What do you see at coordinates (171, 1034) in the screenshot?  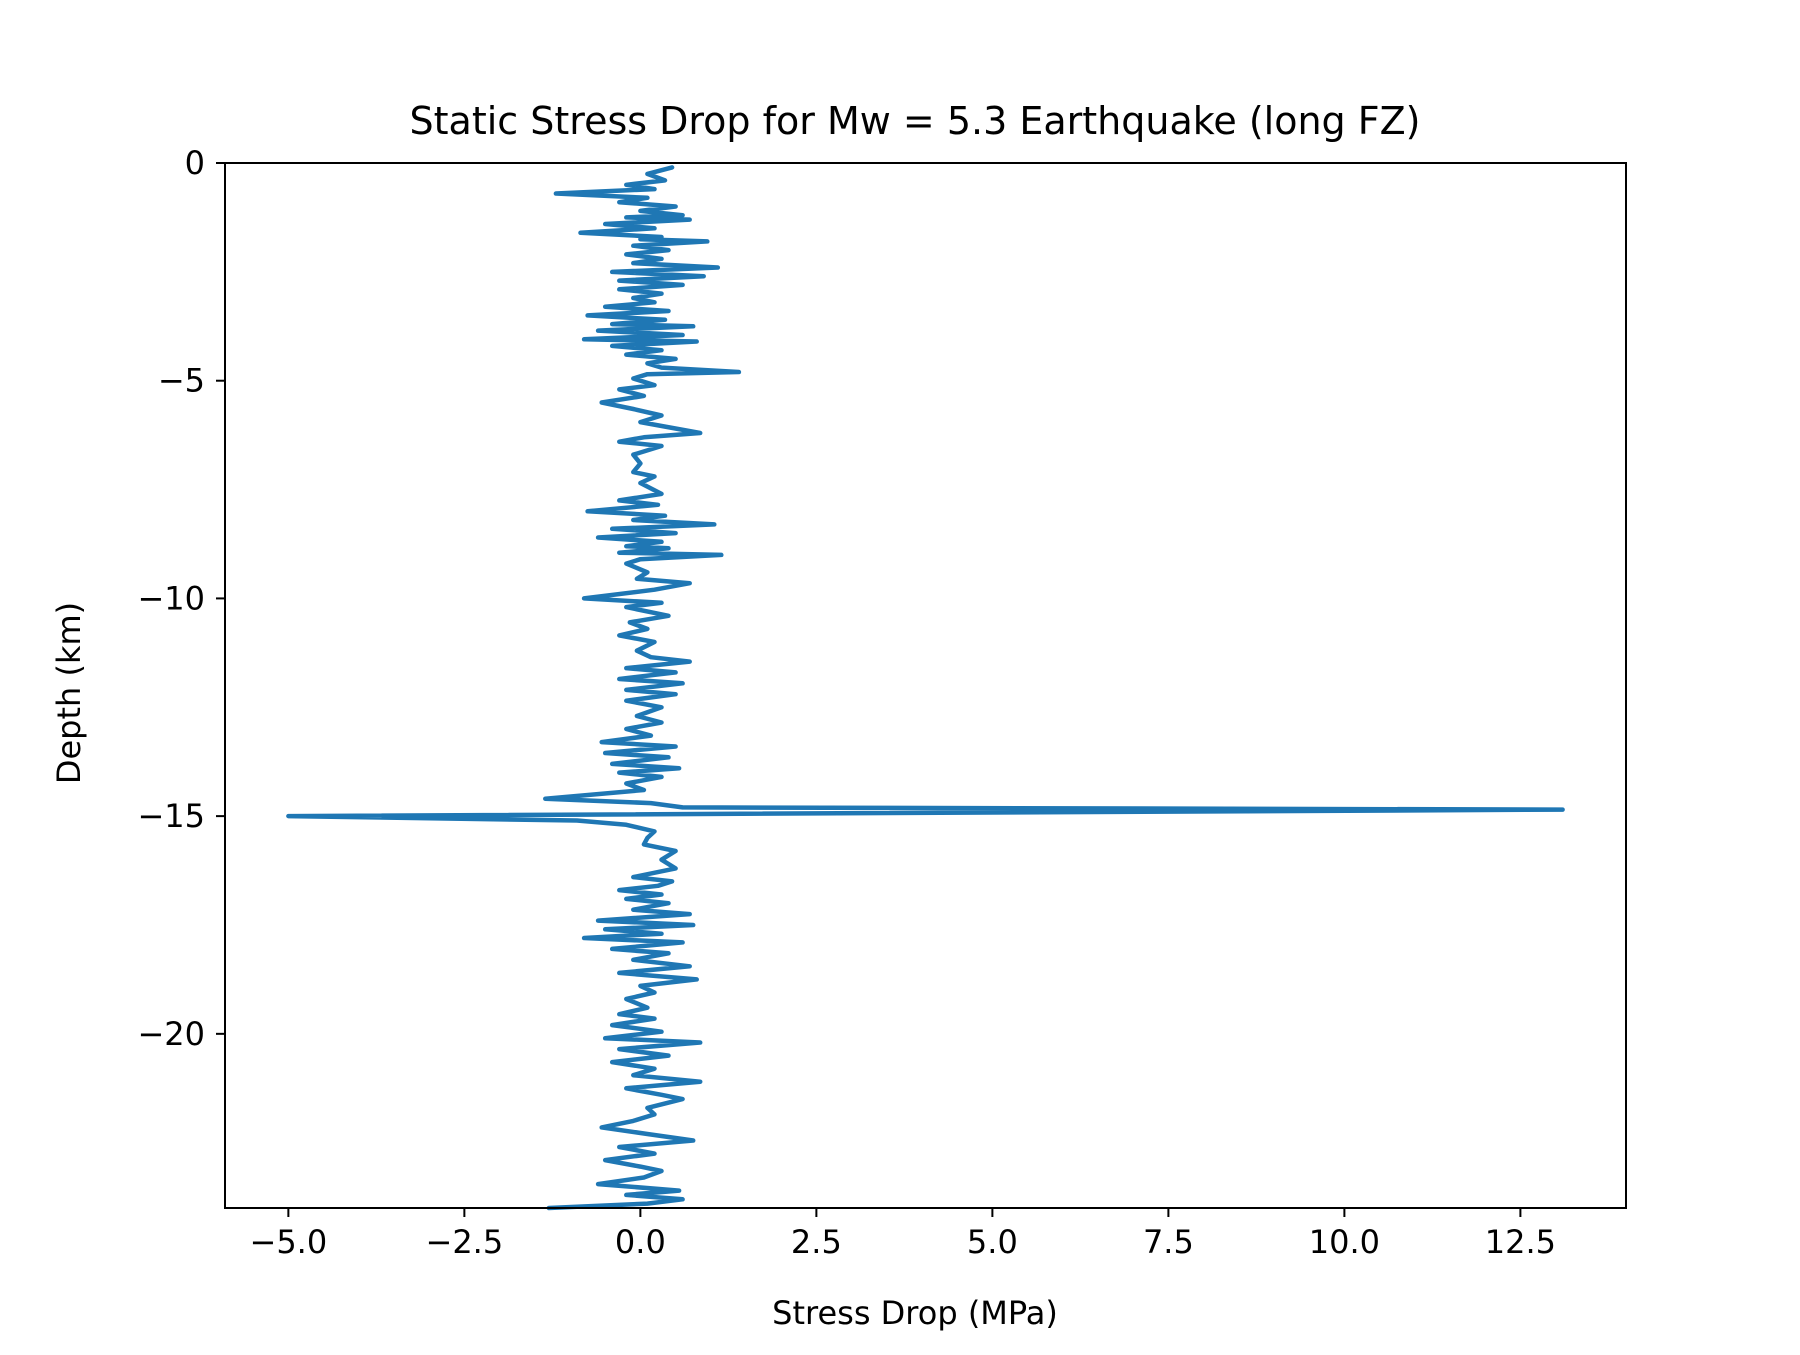 I see `y-tick-label: −20` at bounding box center [171, 1034].